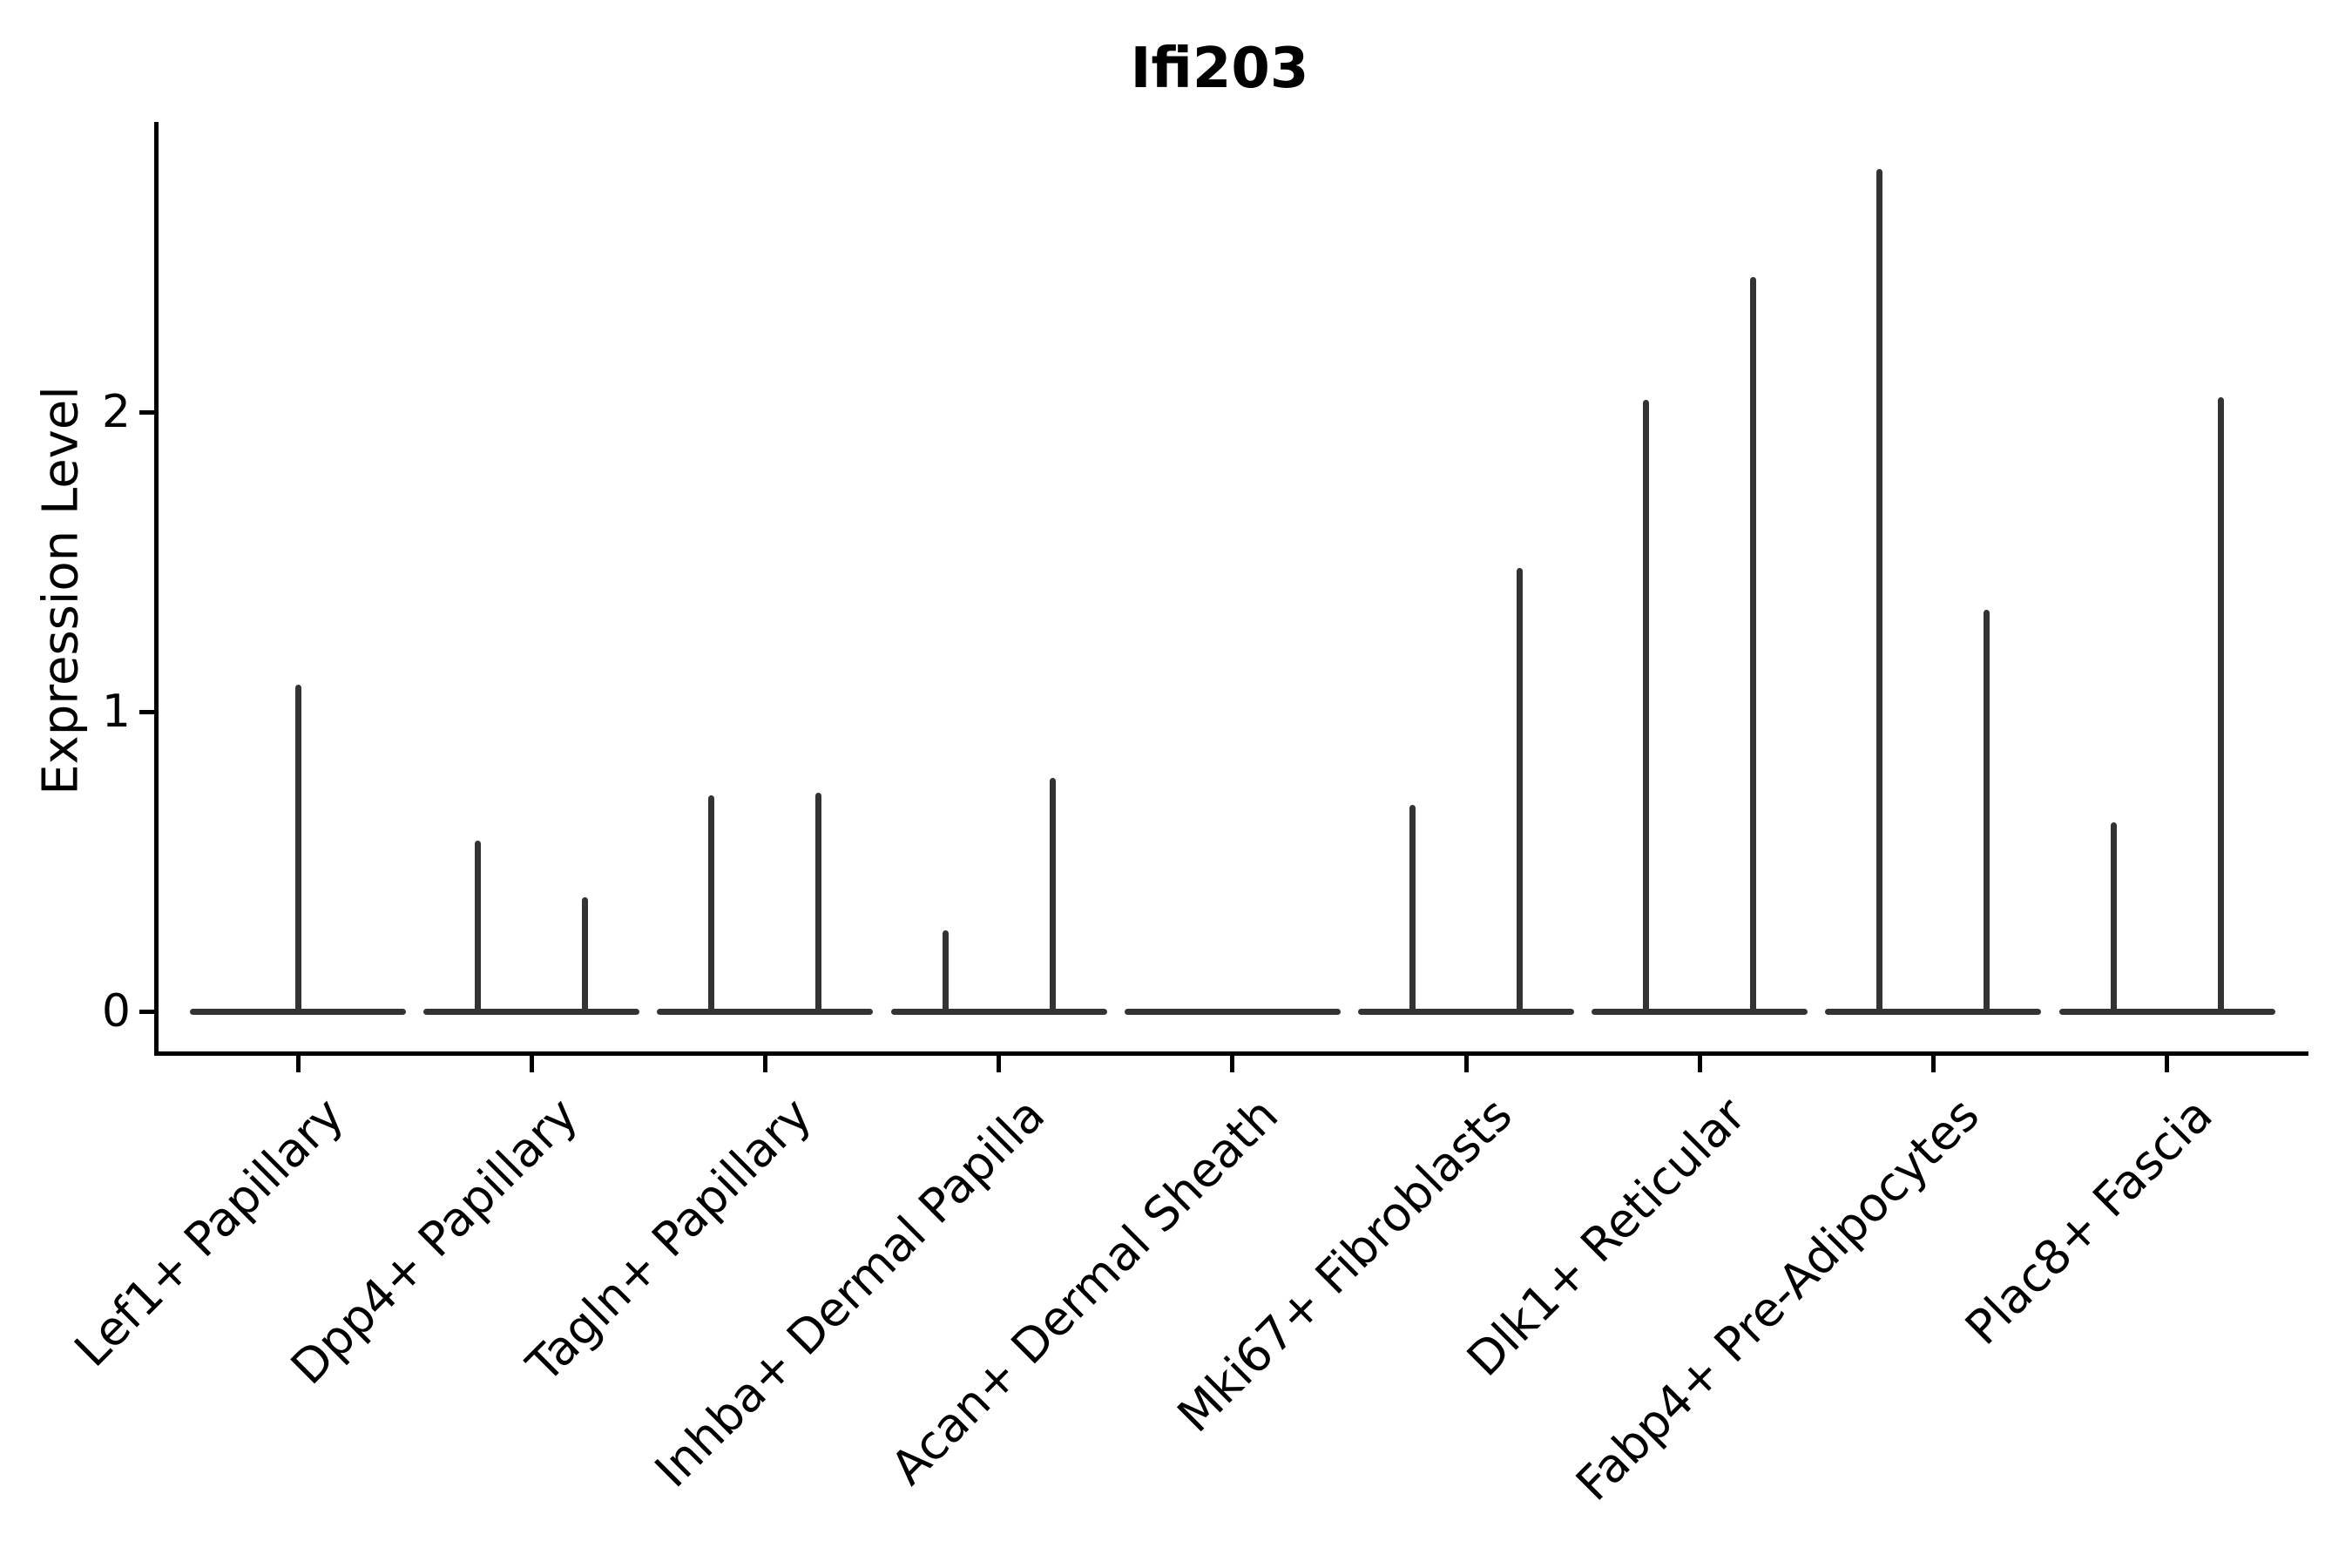 Image resolution: width=2352 pixels, height=1568 pixels. Describe the element at coordinates (1219, 69) in the screenshot. I see `chart-title: Ifi203` at that location.